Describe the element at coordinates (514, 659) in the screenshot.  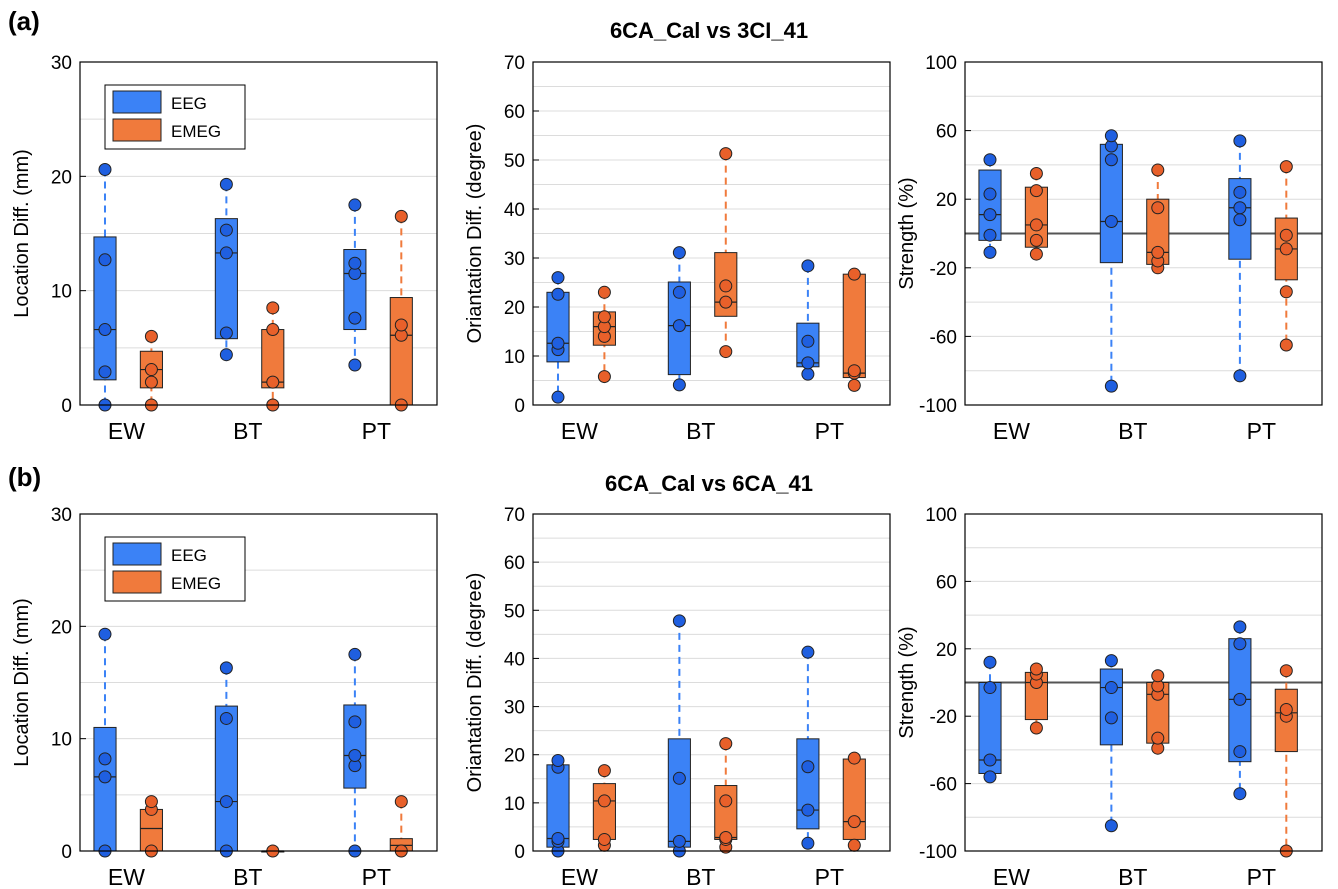
I see `y-tick-label: 40` at that location.